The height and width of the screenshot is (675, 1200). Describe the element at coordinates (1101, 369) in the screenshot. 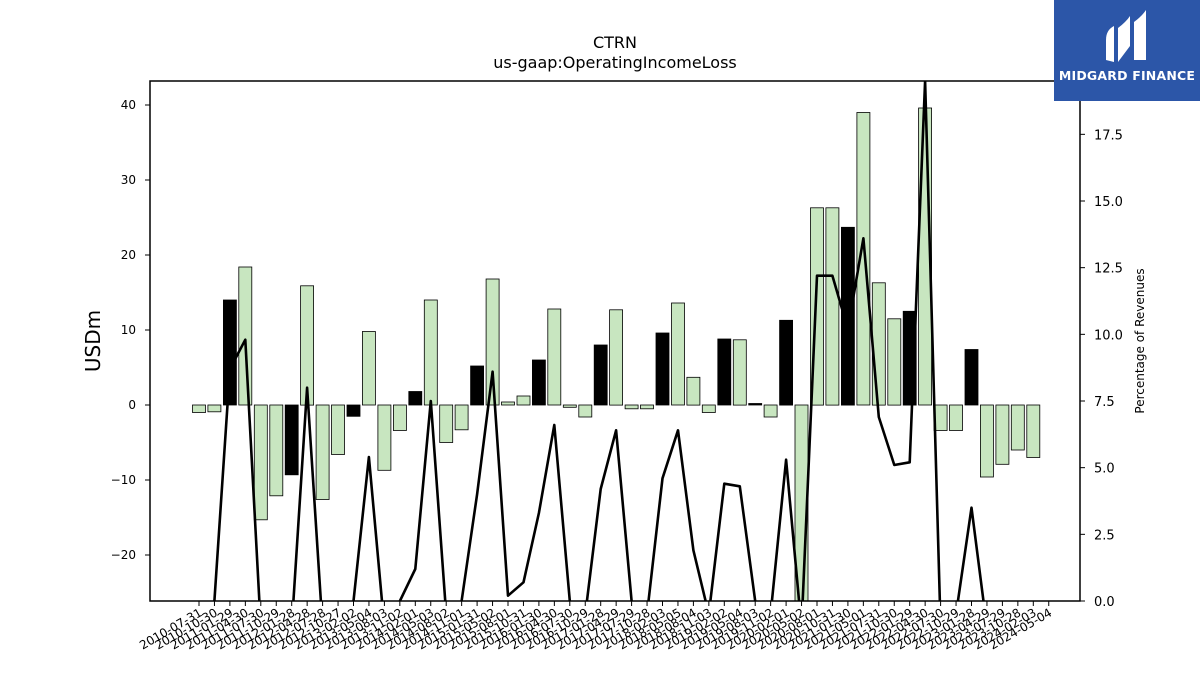

I see `right-axis: 0.0 2.5 5.0 7.5 10.0 12.5 15.0 17.5` at that location.